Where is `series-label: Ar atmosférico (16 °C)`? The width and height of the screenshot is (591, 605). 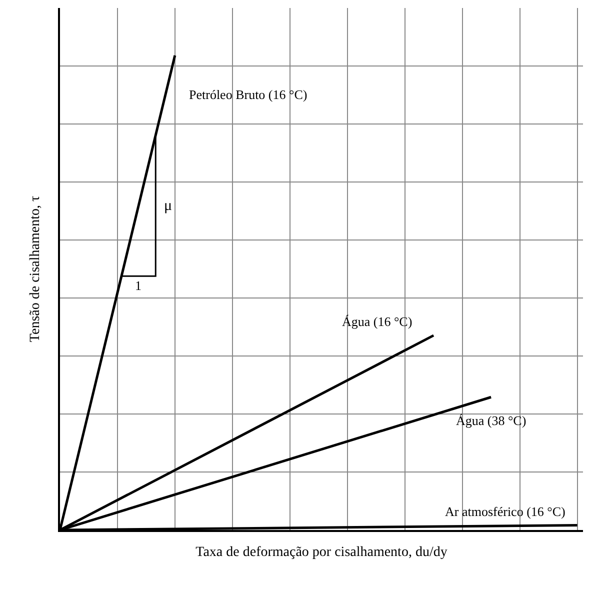
series-label: Ar atmosférico (16 °C) is located at coordinates (505, 511).